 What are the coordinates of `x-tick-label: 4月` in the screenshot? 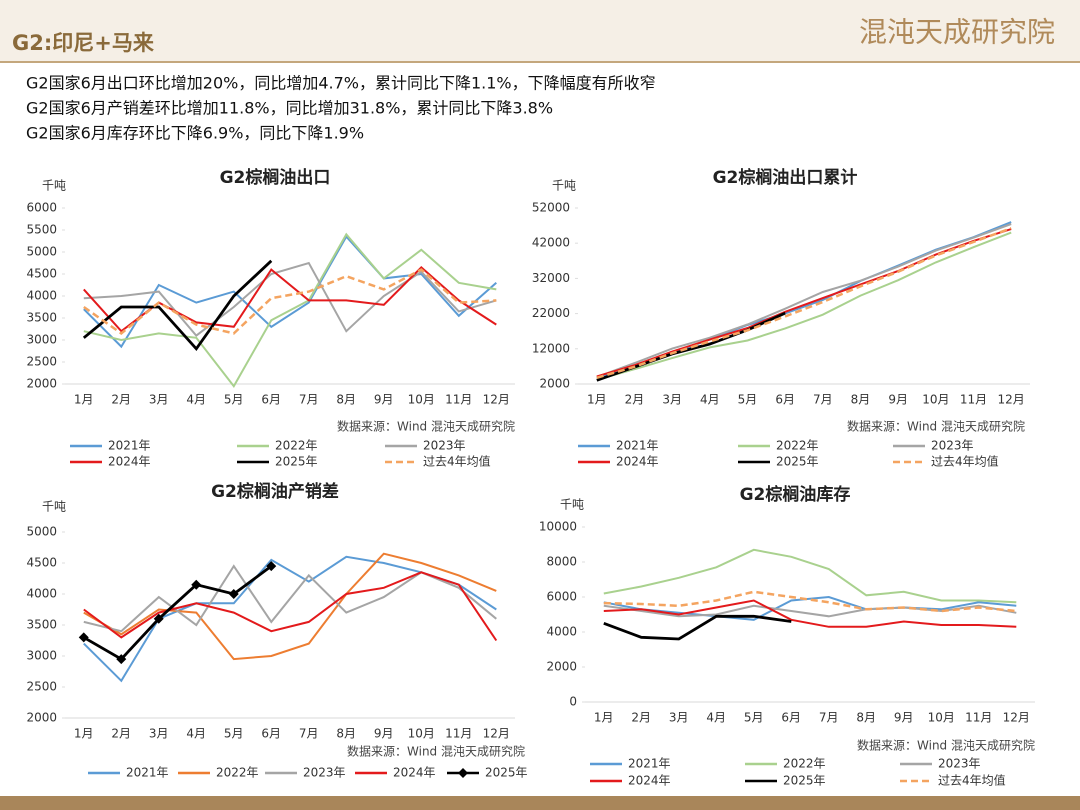 It's located at (710, 400).